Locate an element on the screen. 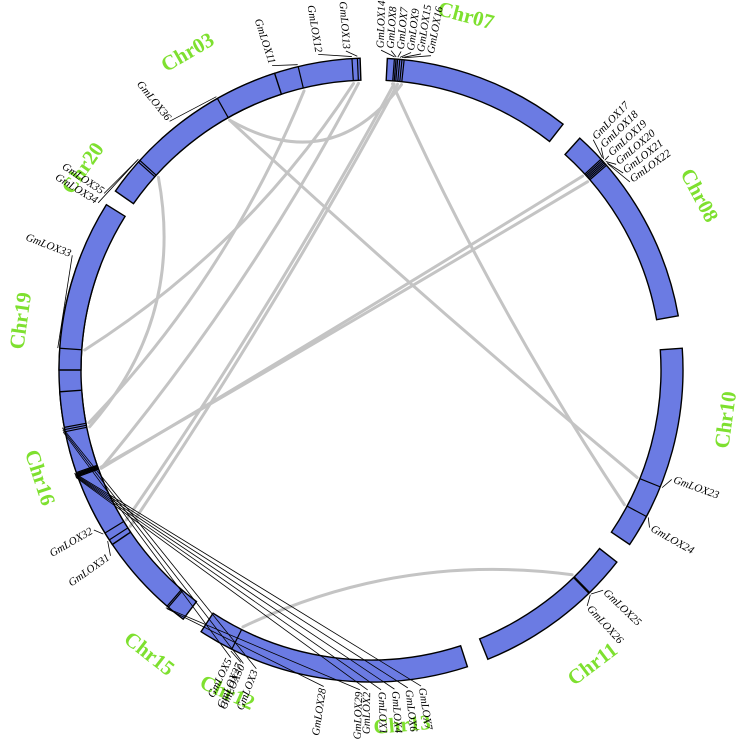  chromosome-block-chr20 is located at coordinates (198, 138).